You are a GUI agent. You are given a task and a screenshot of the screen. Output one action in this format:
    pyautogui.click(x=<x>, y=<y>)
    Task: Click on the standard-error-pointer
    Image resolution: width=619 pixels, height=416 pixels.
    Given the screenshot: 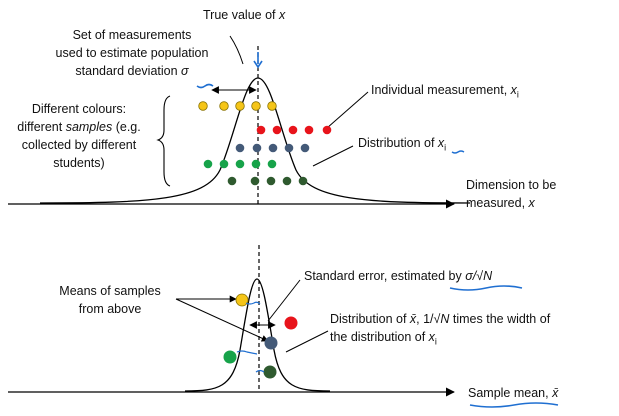 What is the action you would take?
    pyautogui.click(x=284, y=300)
    